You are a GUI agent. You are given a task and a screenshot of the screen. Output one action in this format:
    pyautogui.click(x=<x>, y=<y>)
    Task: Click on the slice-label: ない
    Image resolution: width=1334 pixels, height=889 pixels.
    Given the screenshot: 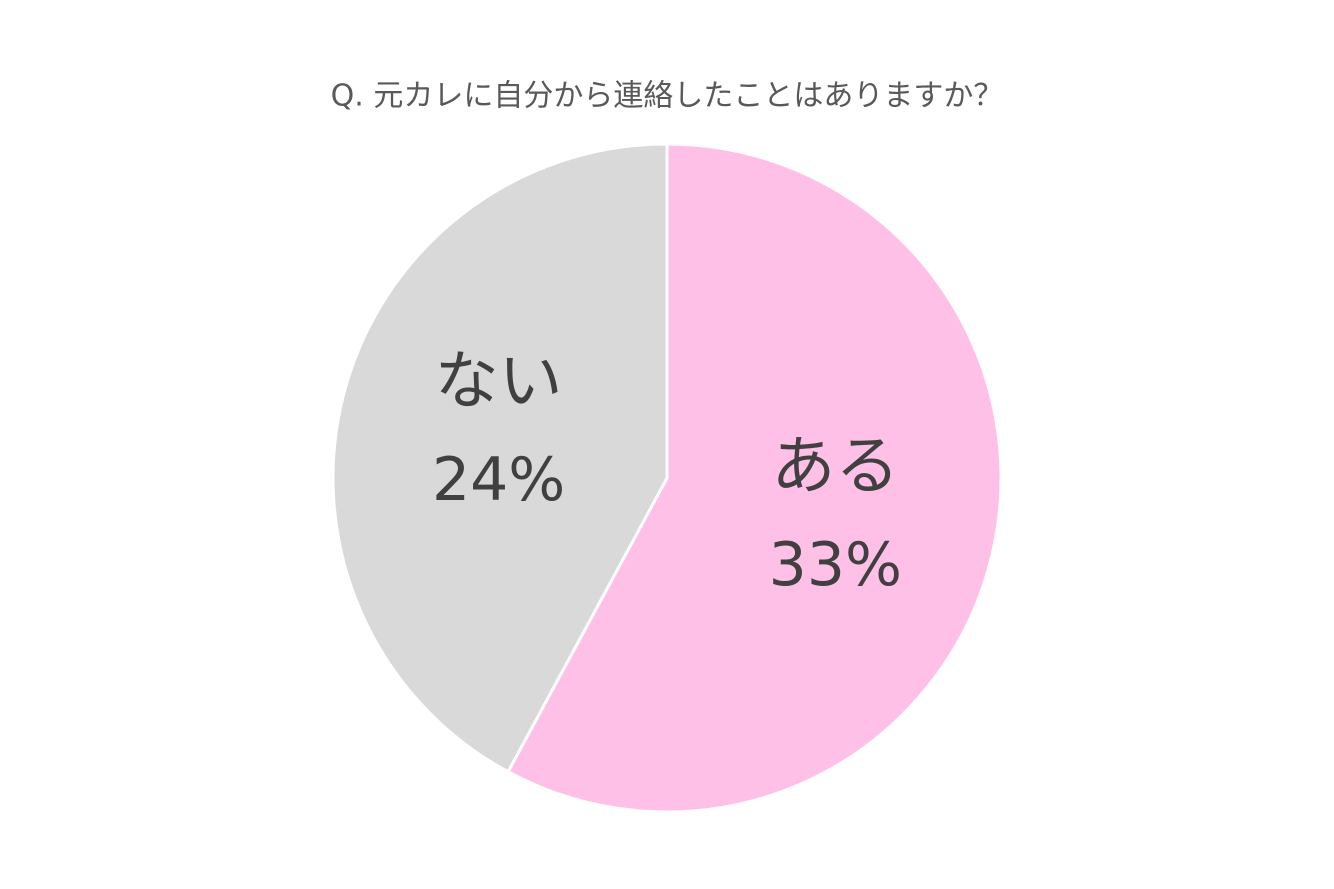 What is the action you would take?
    pyautogui.click(x=499, y=382)
    